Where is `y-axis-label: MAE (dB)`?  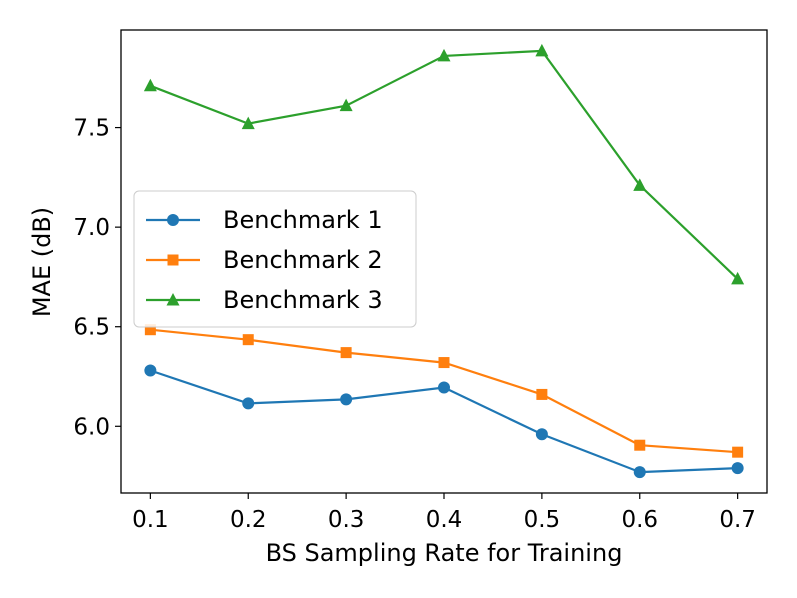
y-axis-label: MAE (dB) is located at coordinates (42, 262).